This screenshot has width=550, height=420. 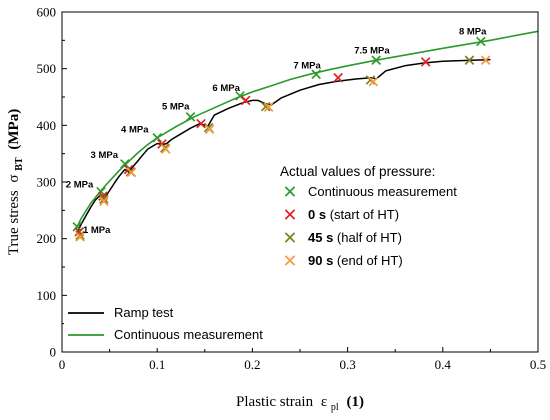 I want to click on y-axis-unit: (MPa), so click(x=14, y=129).